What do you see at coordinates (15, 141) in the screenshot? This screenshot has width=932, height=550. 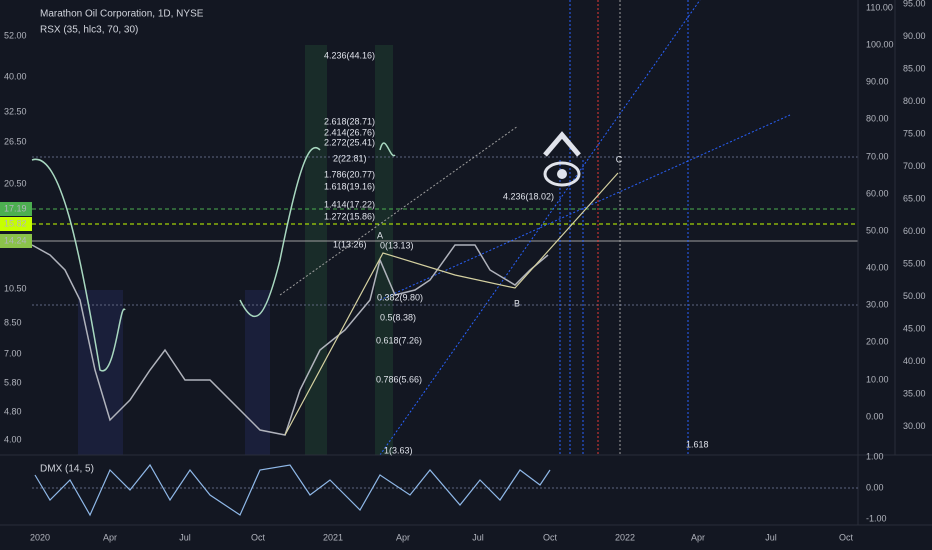 I see `price-label: 26.50` at bounding box center [15, 141].